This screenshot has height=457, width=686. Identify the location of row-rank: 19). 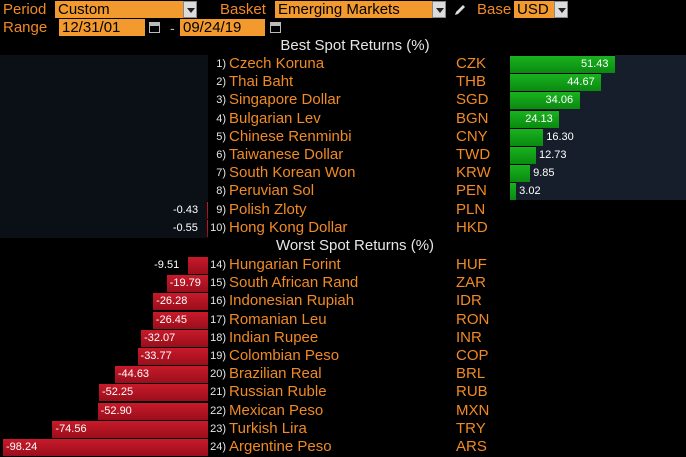
(218, 356).